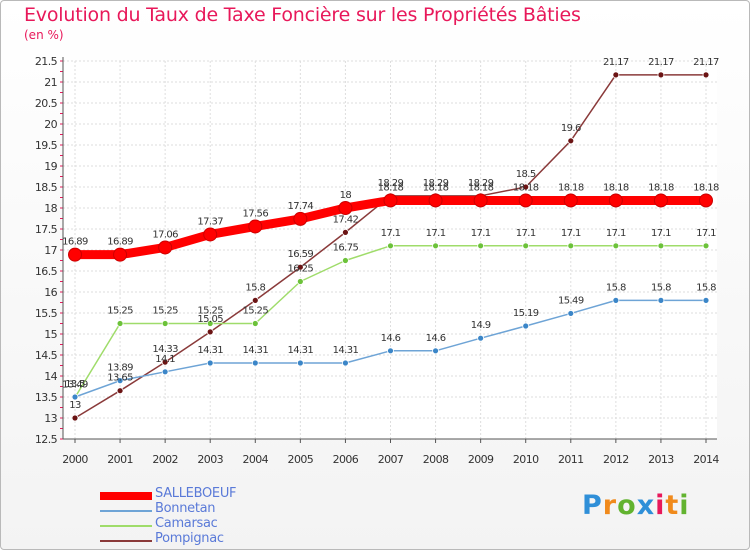 Image resolution: width=750 pixels, height=550 pixels. What do you see at coordinates (75, 384) in the screenshot?
I see `data-label-camarsac: 13.49` at bounding box center [75, 384].